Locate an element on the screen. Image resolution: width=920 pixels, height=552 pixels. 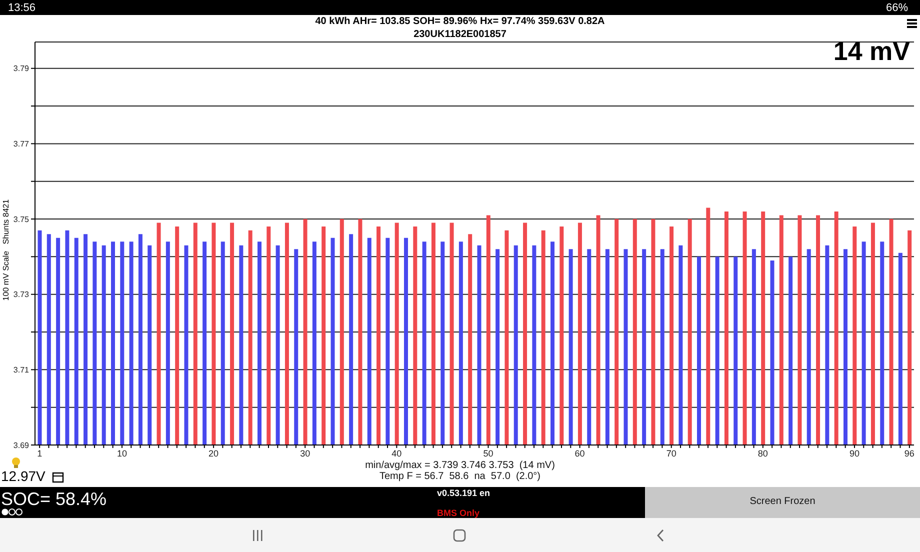
x-tick-label: 96 is located at coordinates (909, 453).